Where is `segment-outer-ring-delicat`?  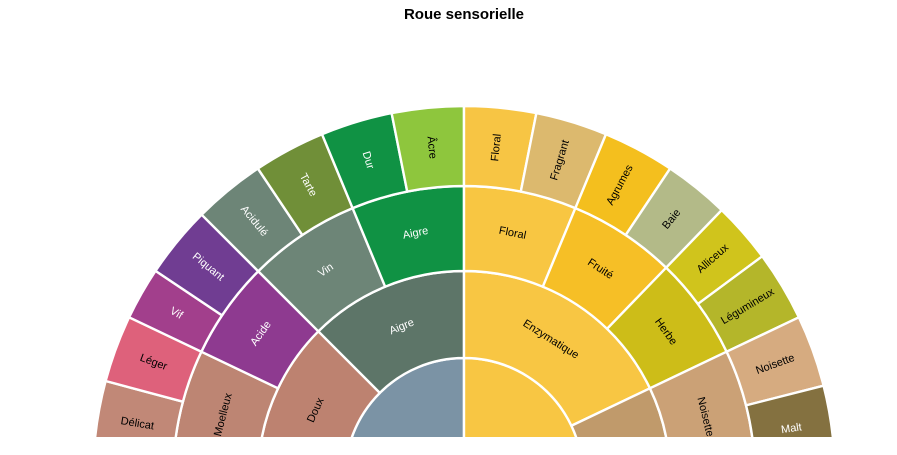 segment-outer-ring-delicat is located at coordinates (139, 417).